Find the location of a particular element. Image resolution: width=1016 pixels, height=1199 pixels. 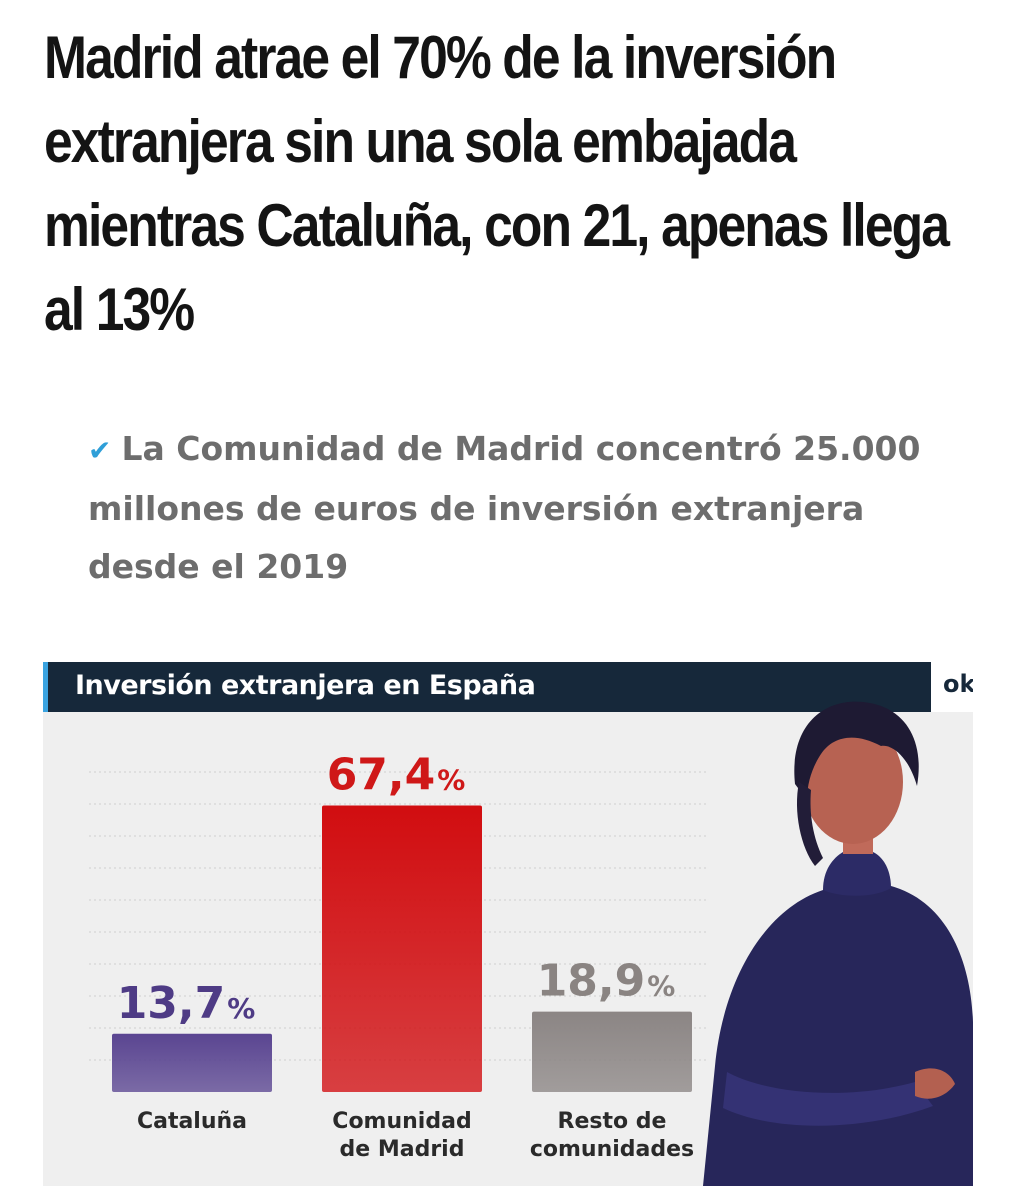

value-label-1: 67,4% is located at coordinates (396, 775).